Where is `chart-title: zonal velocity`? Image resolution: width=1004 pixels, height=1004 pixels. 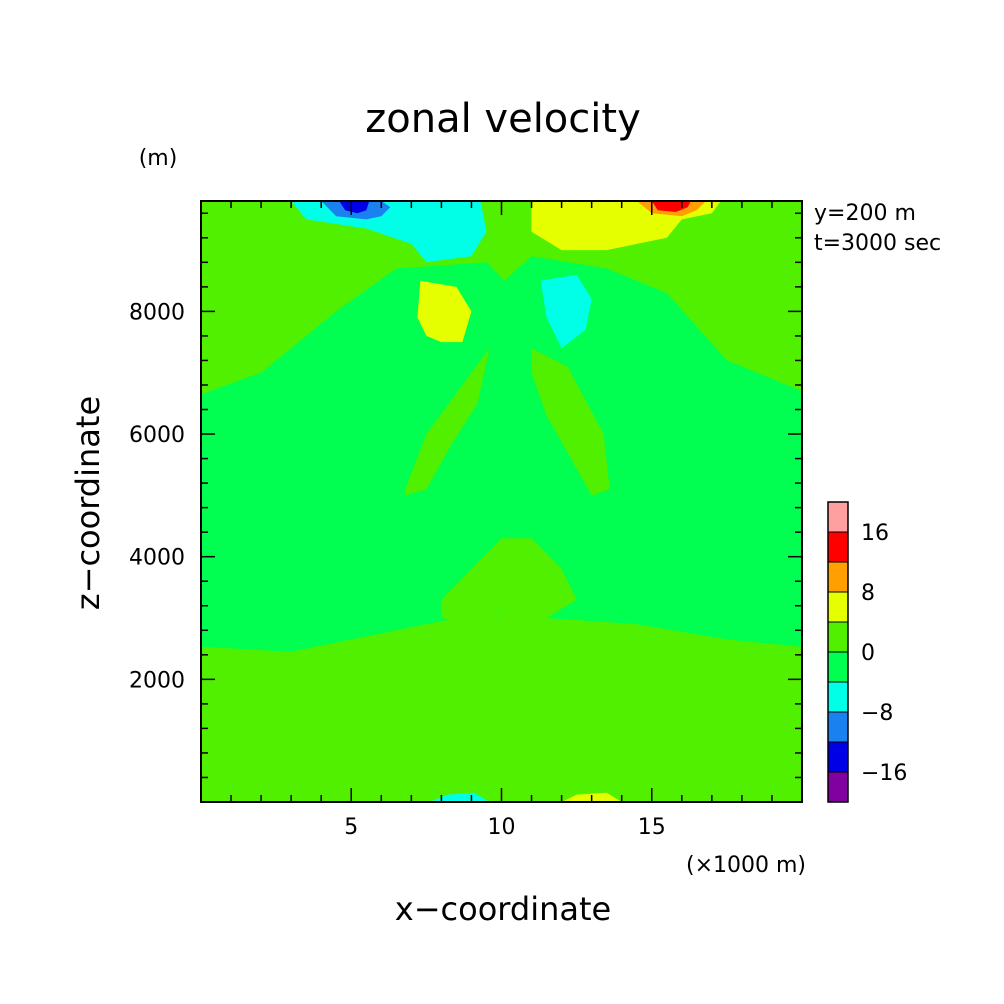
chart-title: zonal velocity is located at coordinates (503, 119).